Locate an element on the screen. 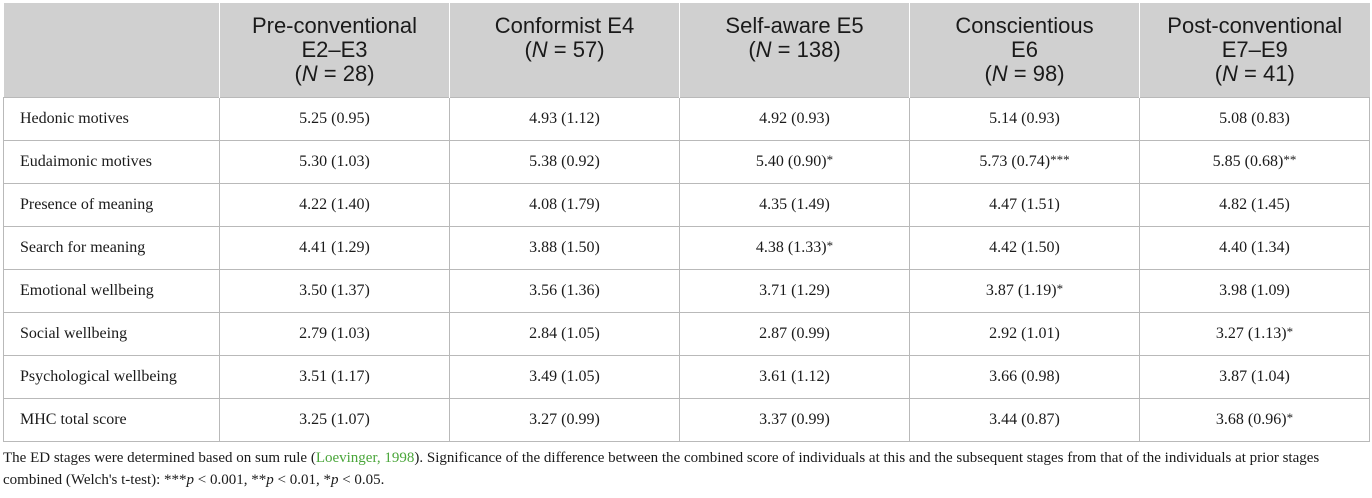  table-cell: 3.61 (1.12) is located at coordinates (794, 377).